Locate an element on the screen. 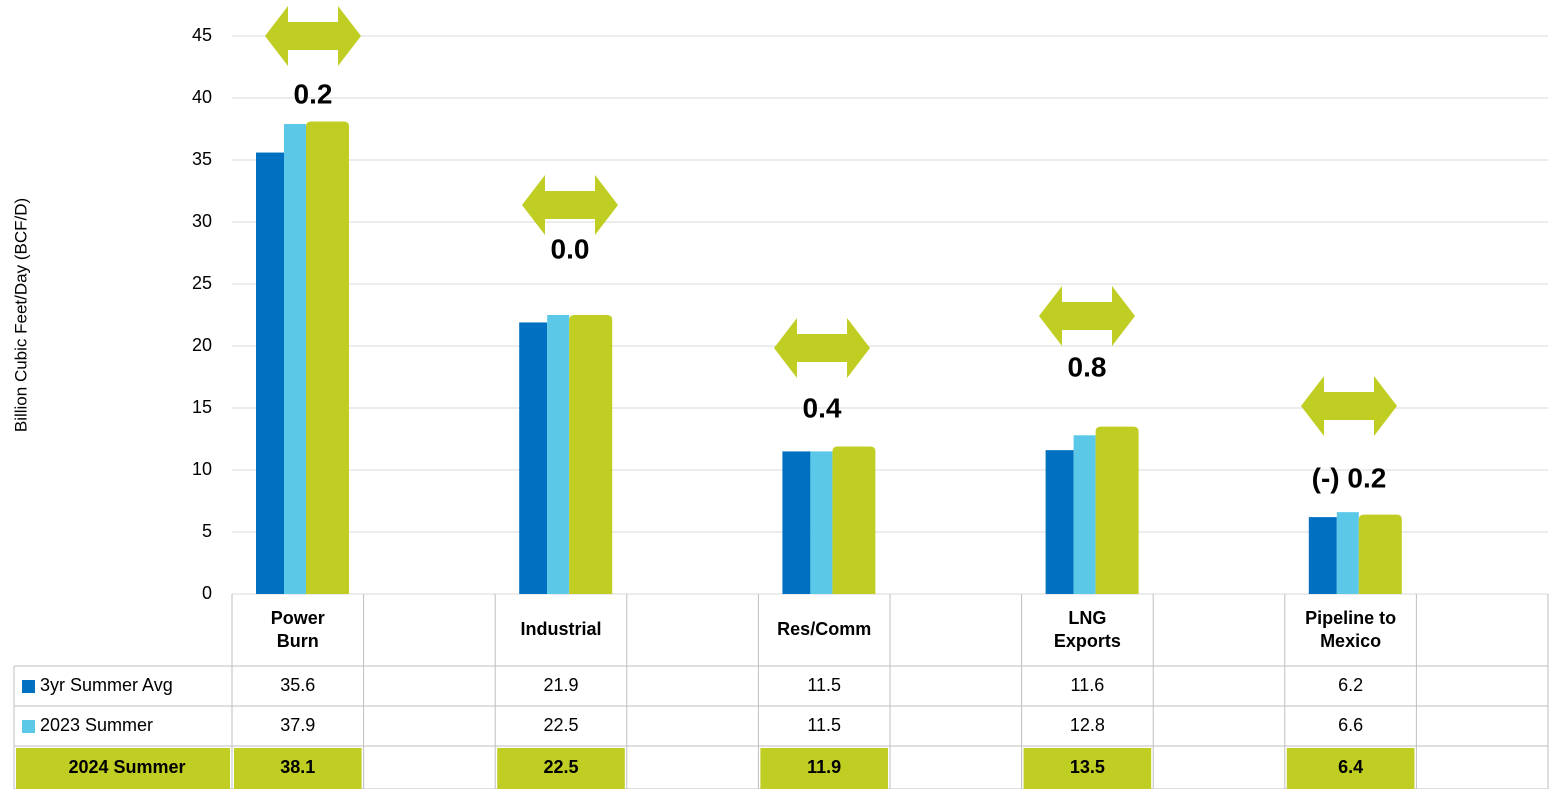  legend-entry: 2024 Summer is located at coordinates (123, 767).